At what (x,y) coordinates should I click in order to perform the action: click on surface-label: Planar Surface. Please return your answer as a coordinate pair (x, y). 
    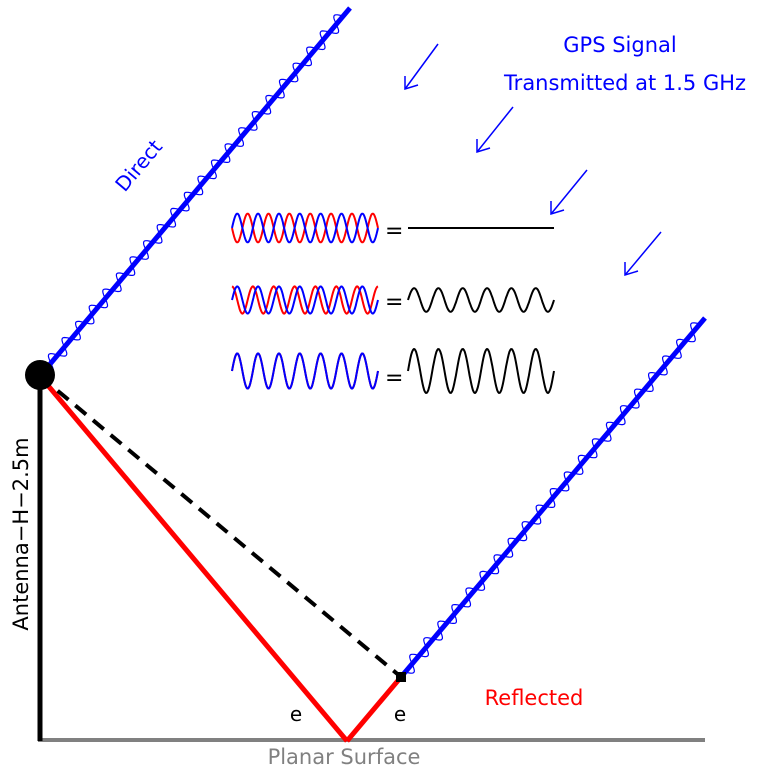
    Looking at the image, I should click on (344, 757).